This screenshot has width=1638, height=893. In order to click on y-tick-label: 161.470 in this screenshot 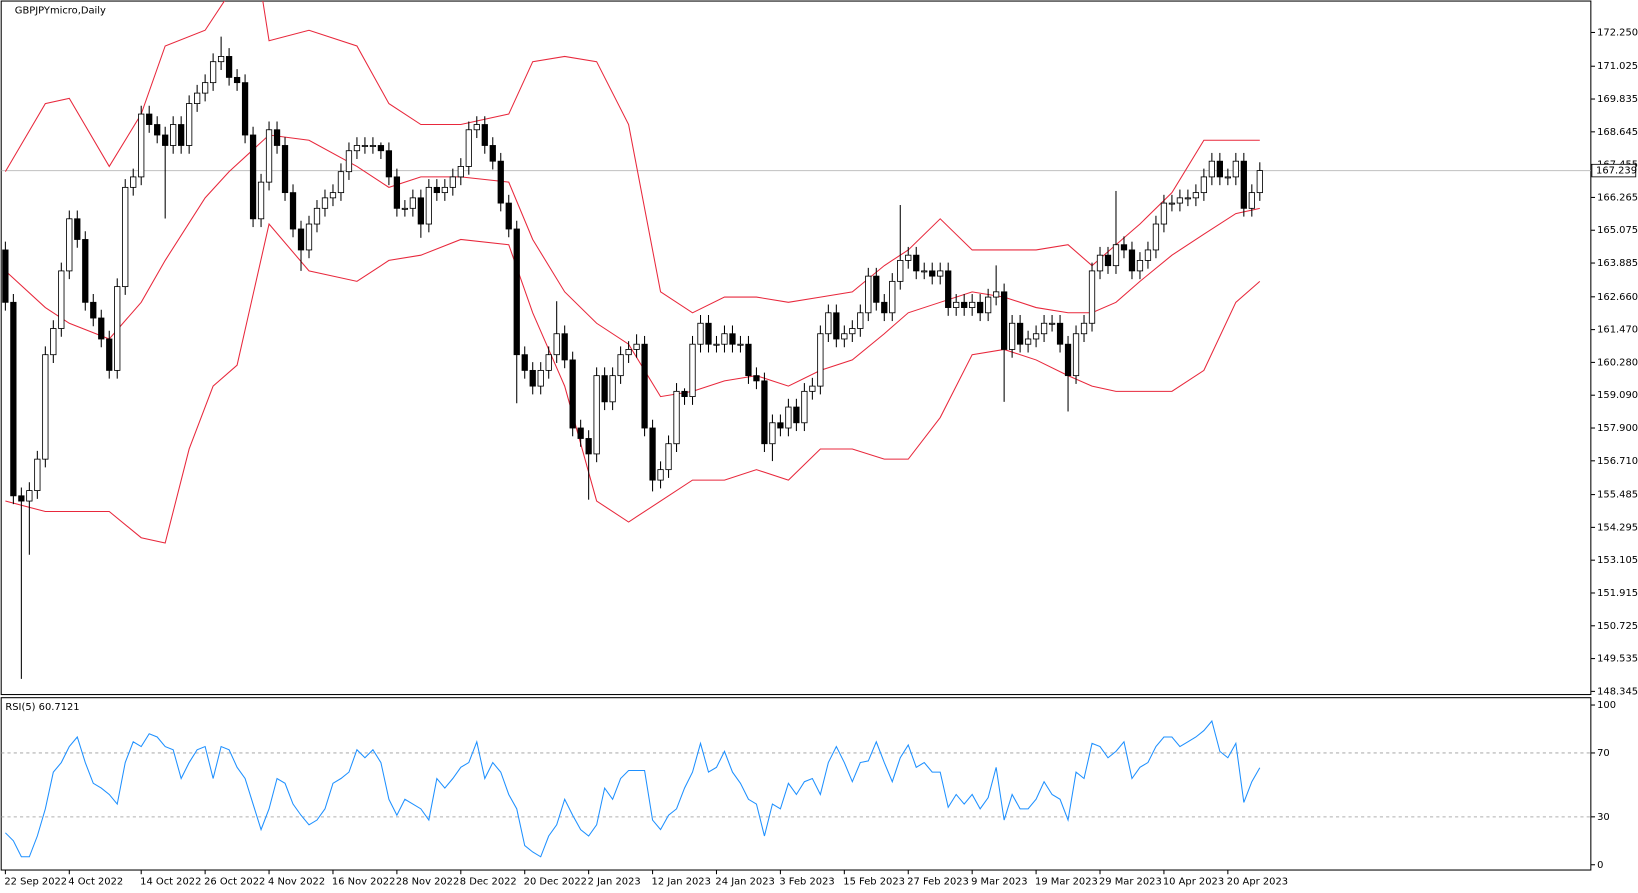, I will do `click(1617, 330)`.